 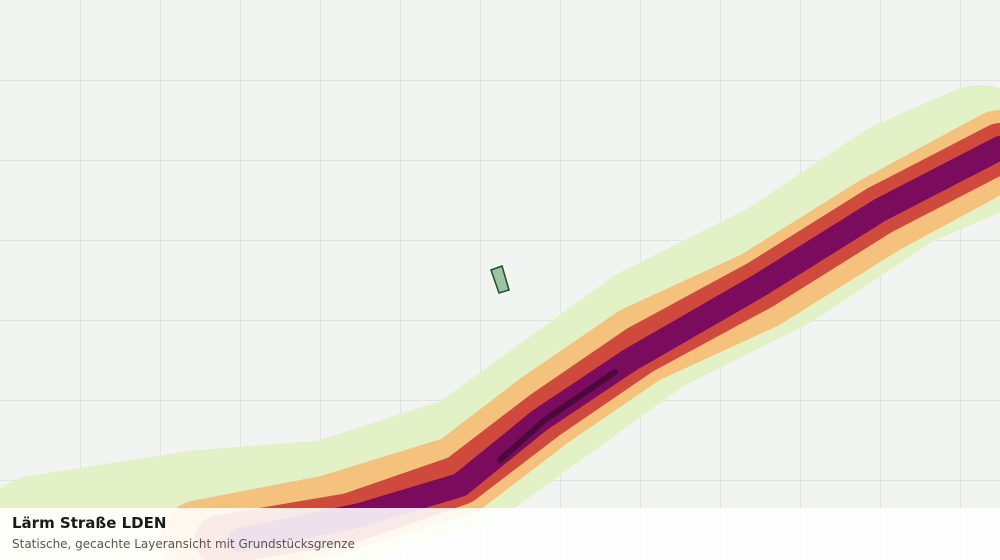 What do you see at coordinates (89, 523) in the screenshot?
I see `layer-title: Lärm Straße LDEN` at bounding box center [89, 523].